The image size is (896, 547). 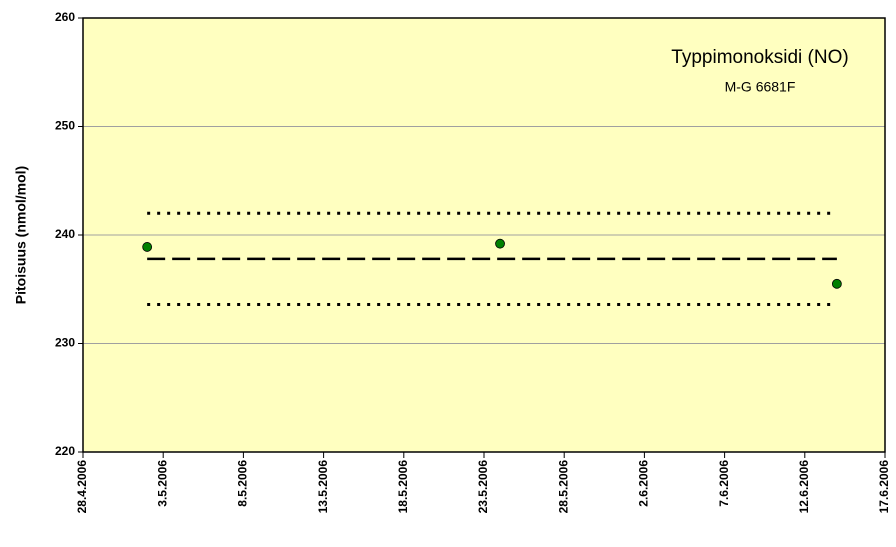 What do you see at coordinates (65, 343) in the screenshot?
I see `y-tick-label: 230` at bounding box center [65, 343].